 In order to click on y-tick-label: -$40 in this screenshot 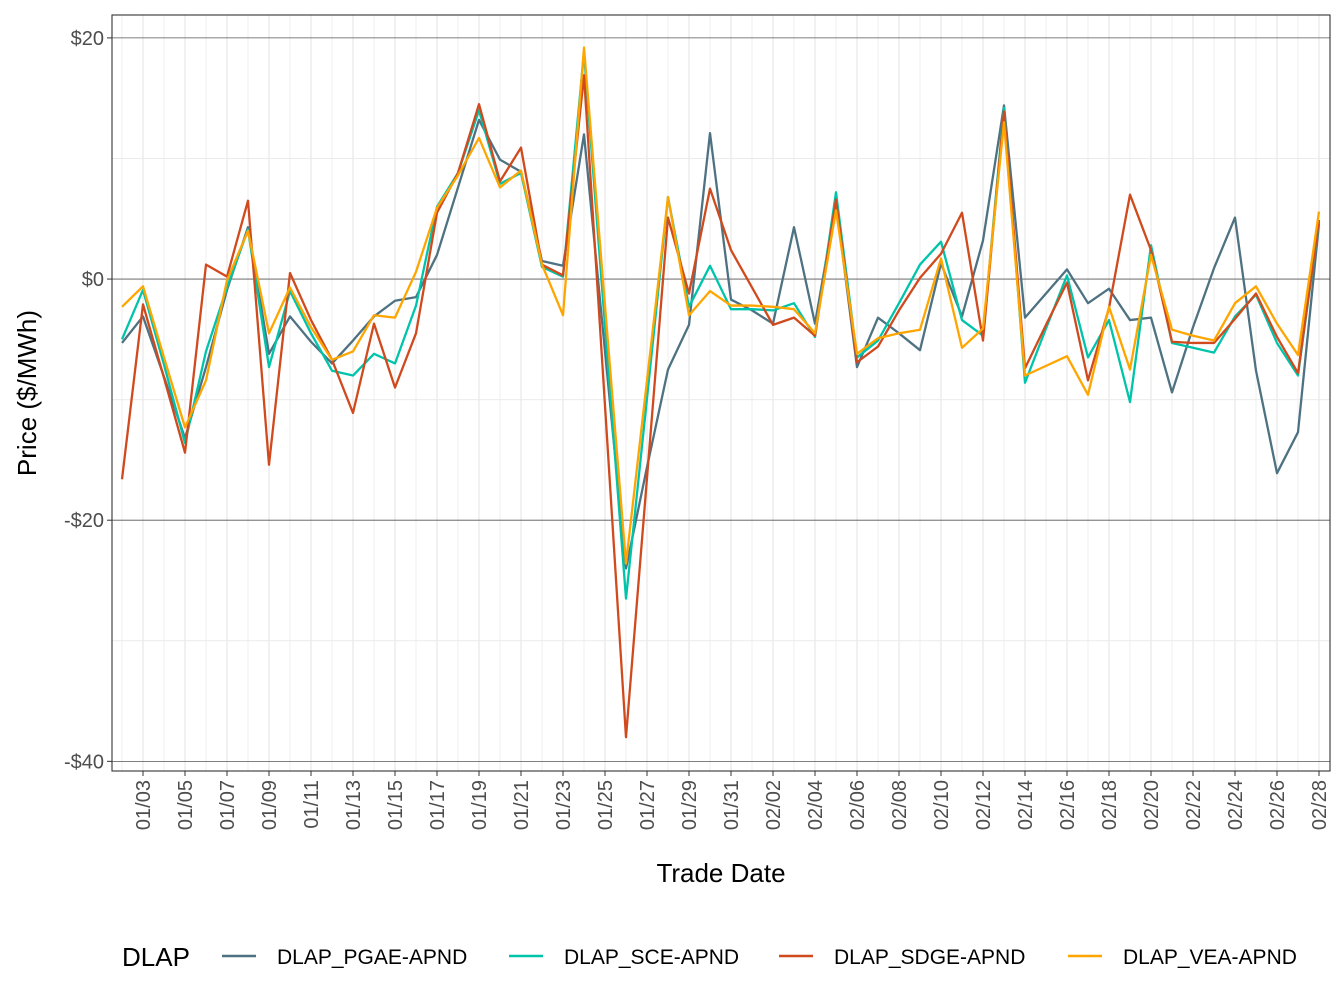, I will do `click(84, 762)`.